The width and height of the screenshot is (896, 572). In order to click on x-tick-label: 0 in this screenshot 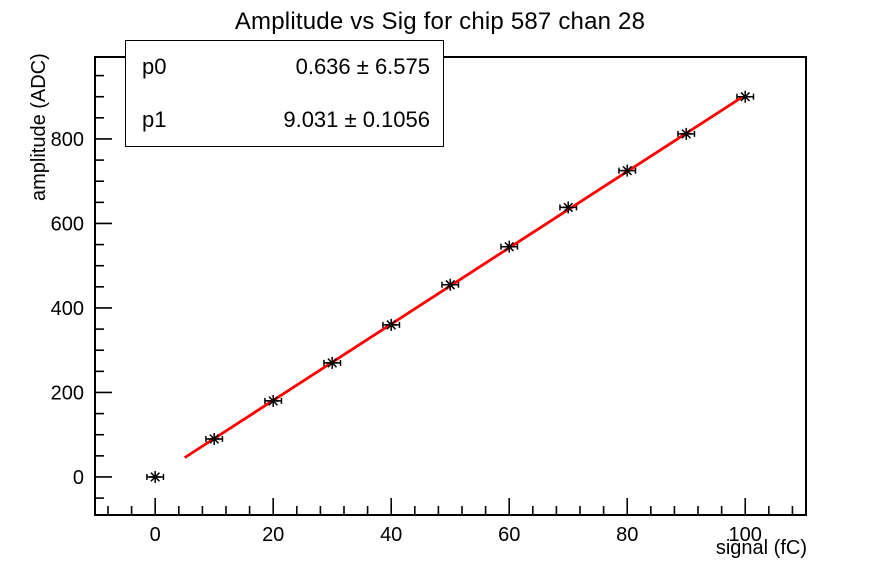, I will do `click(155, 535)`.